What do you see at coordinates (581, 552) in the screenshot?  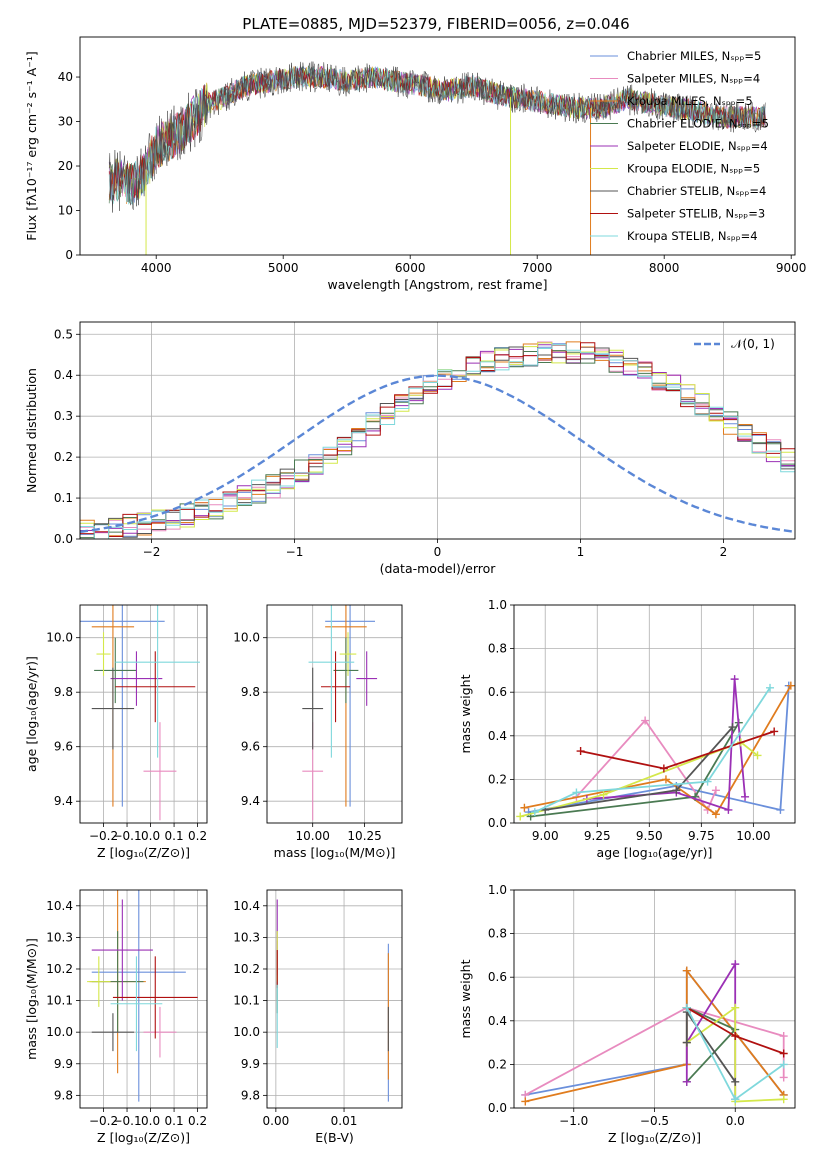 I see `x-tick-label: 1` at bounding box center [581, 552].